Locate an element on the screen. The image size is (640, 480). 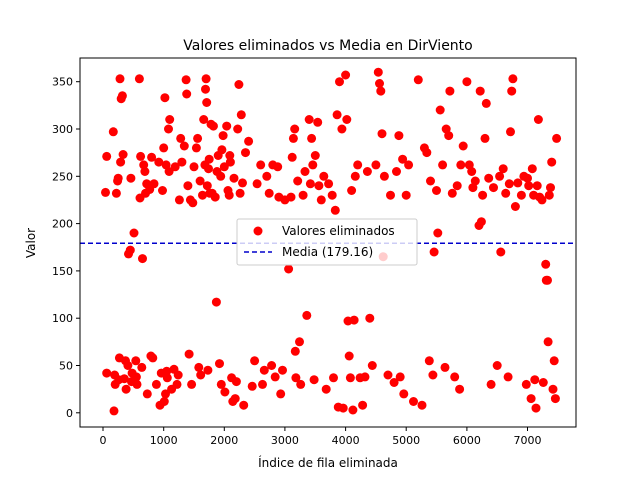
y-tick-label: 200 is located at coordinates (62, 224).